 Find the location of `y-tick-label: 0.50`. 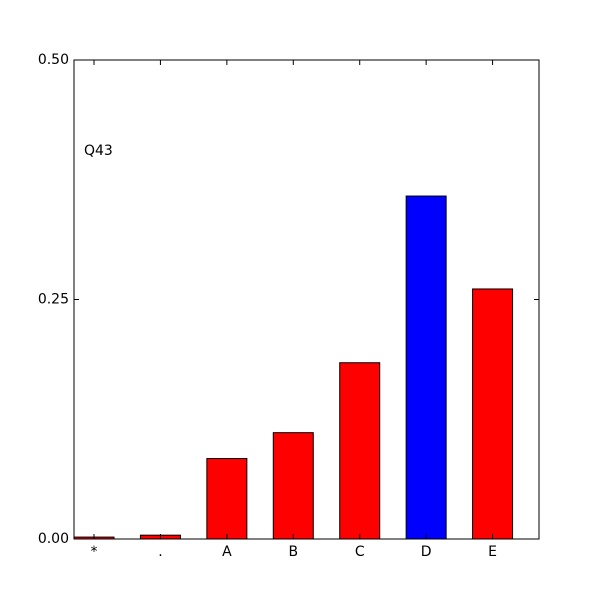

y-tick-label: 0.50 is located at coordinates (53, 60).